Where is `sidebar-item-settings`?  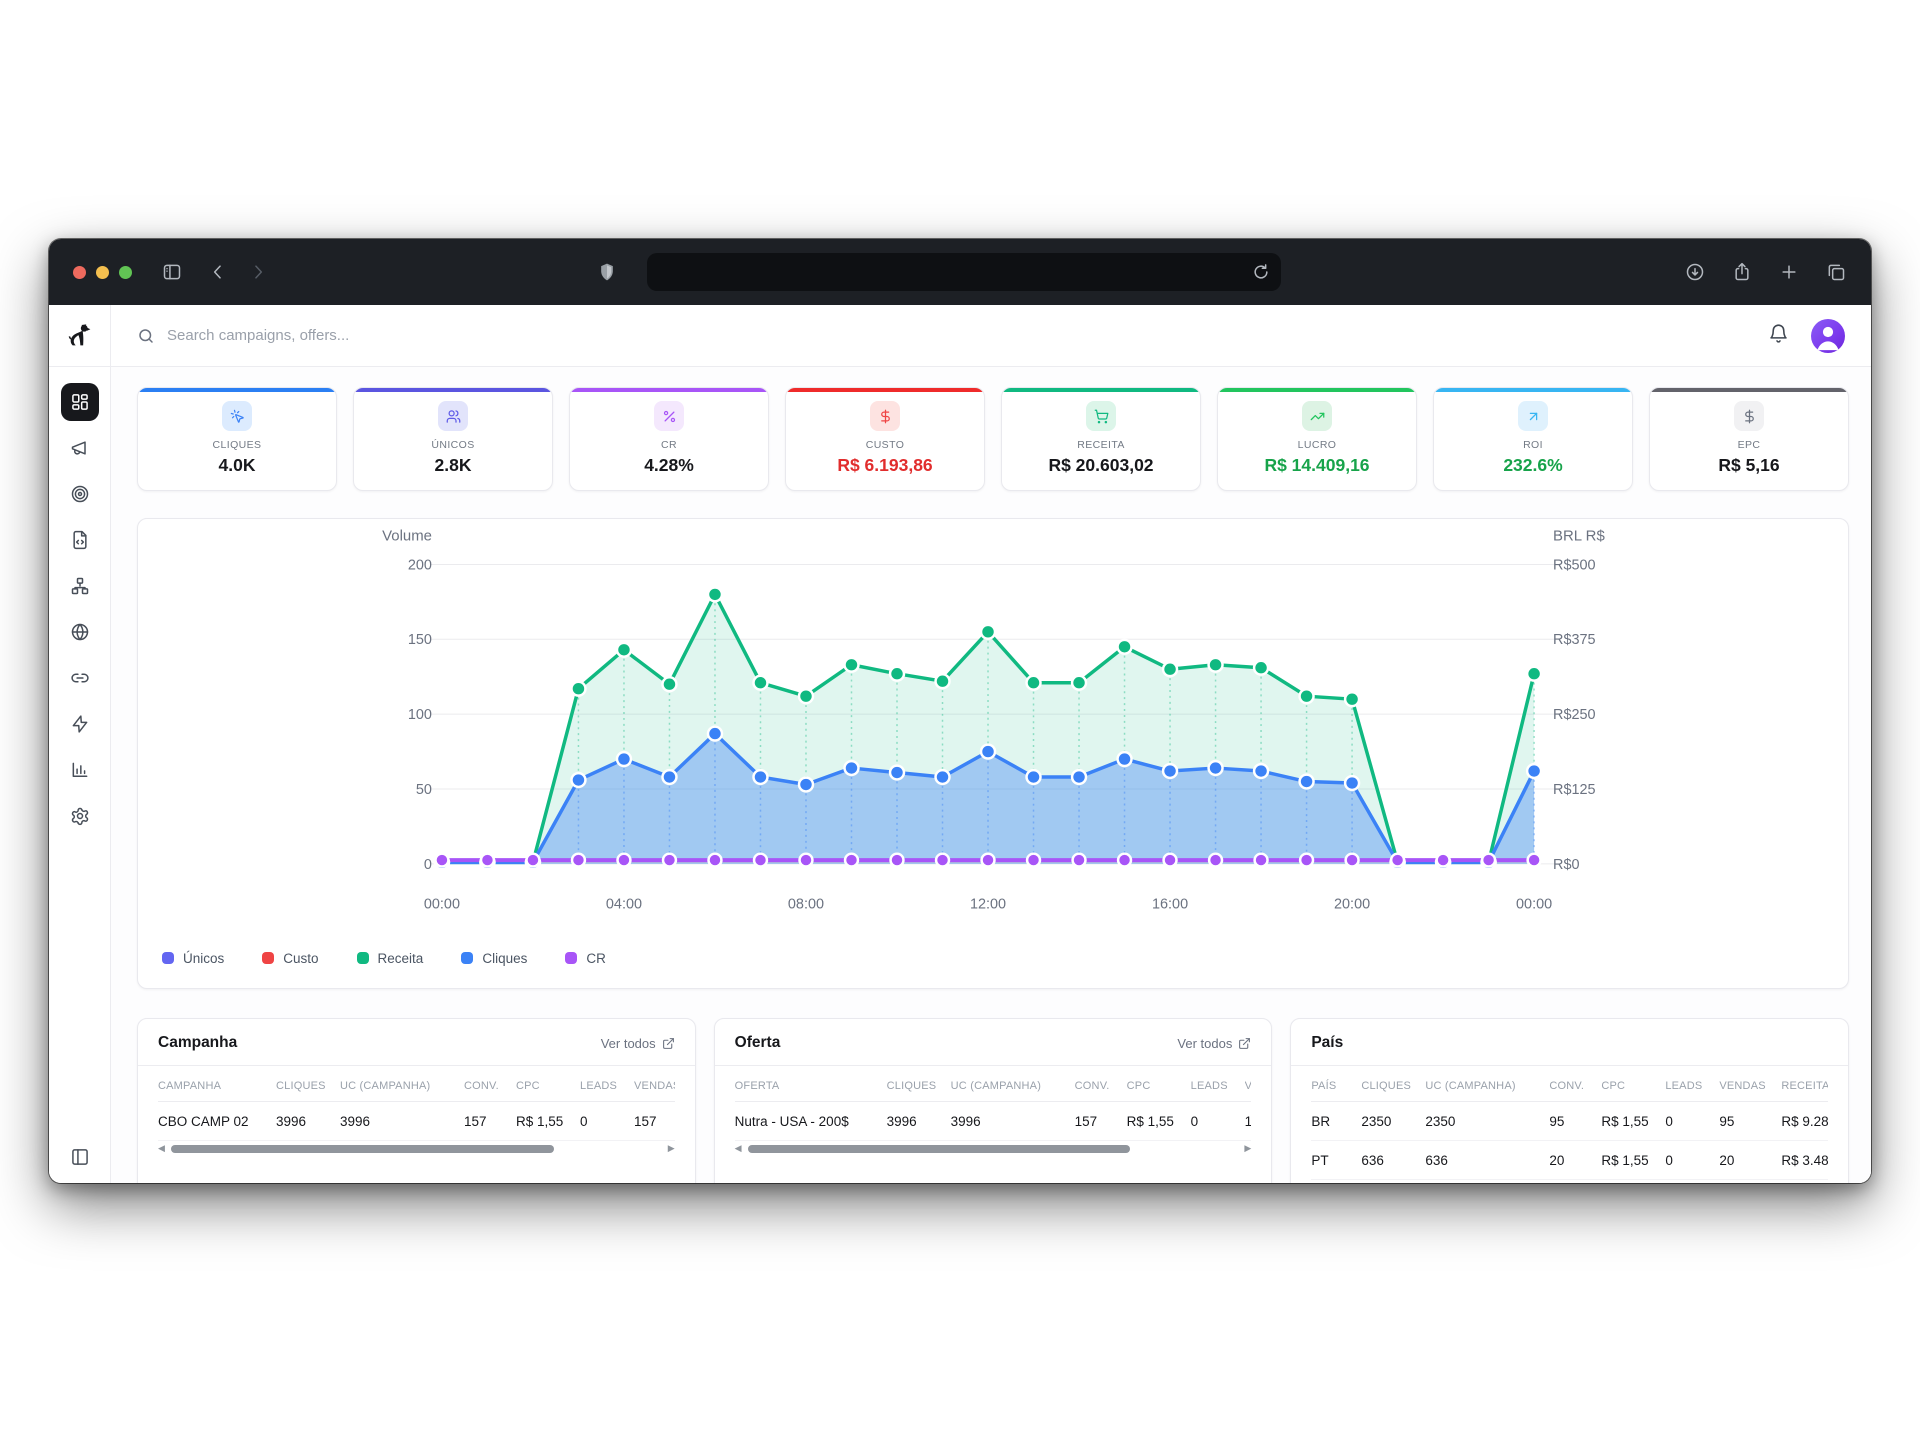
sidebar-item-settings is located at coordinates (80, 816).